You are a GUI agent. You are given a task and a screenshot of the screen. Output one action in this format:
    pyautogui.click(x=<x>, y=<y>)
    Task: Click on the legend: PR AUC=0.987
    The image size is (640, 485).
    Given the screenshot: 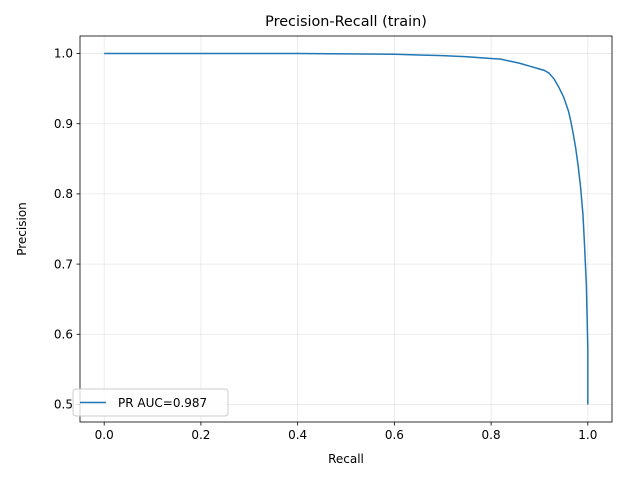 What is the action you would take?
    pyautogui.click(x=150, y=402)
    